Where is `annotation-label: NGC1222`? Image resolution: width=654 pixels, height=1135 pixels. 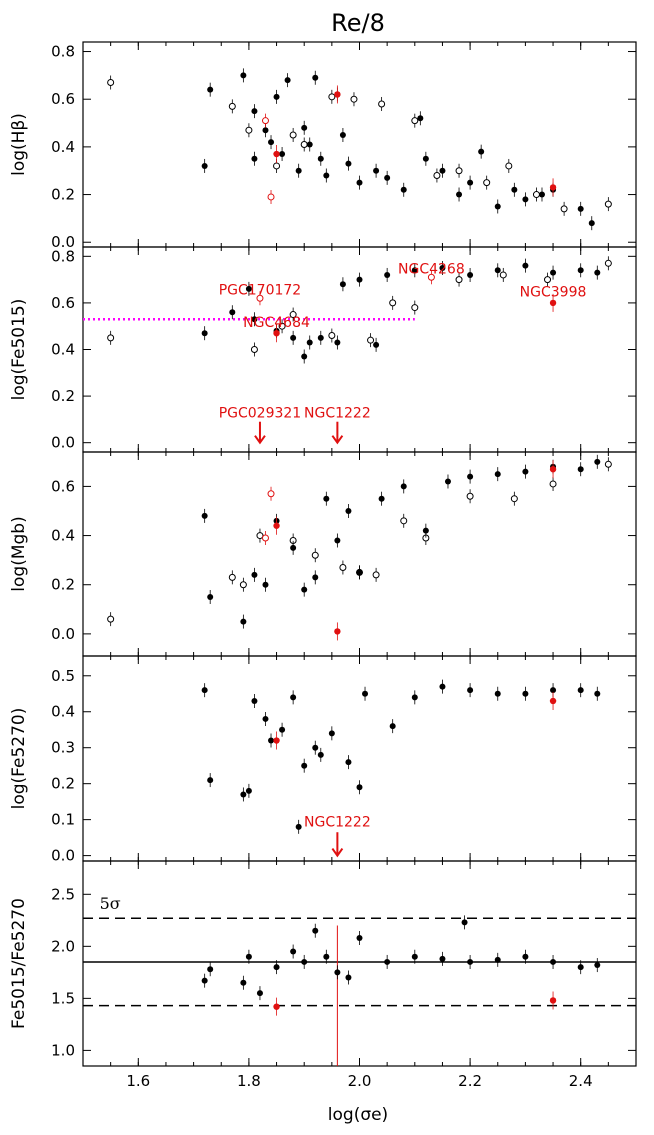
annotation-label: NGC1222 is located at coordinates (337, 822).